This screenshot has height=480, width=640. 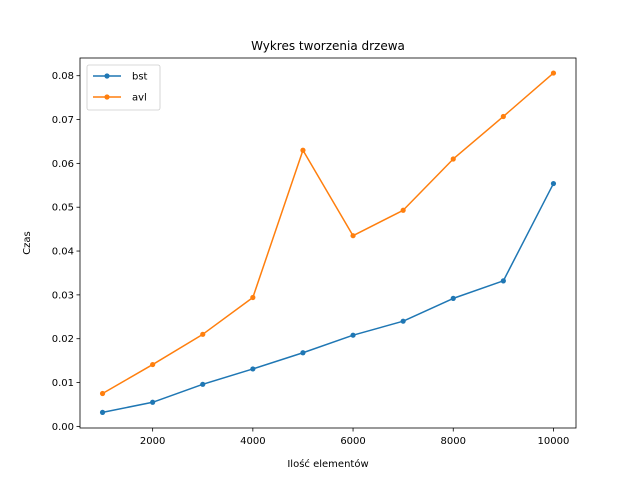 I want to click on y-axis-label: Czas, so click(x=27, y=243).